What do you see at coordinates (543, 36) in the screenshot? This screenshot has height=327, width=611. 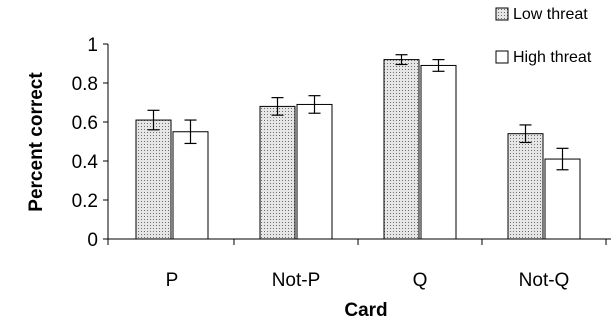 I see `legend: Low threat High threat` at bounding box center [543, 36].